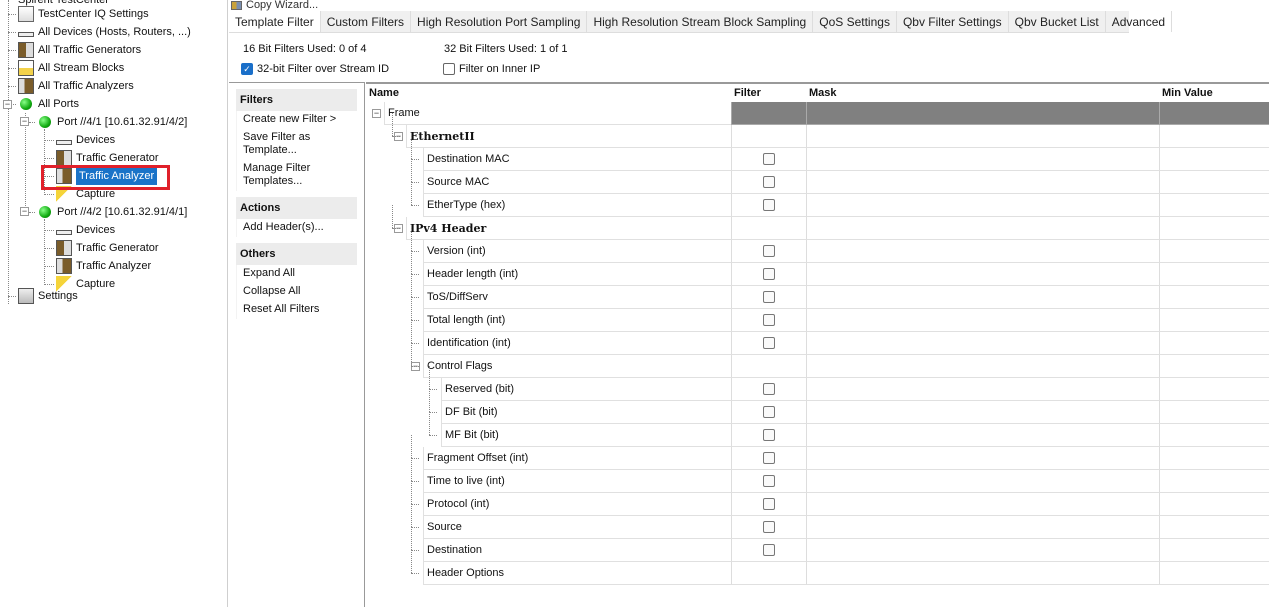 This screenshot has height=607, width=1269. What do you see at coordinates (76, 86) in the screenshot?
I see `tree-item-all-traffic-analyzers: All Traffic Analyzers` at bounding box center [76, 86].